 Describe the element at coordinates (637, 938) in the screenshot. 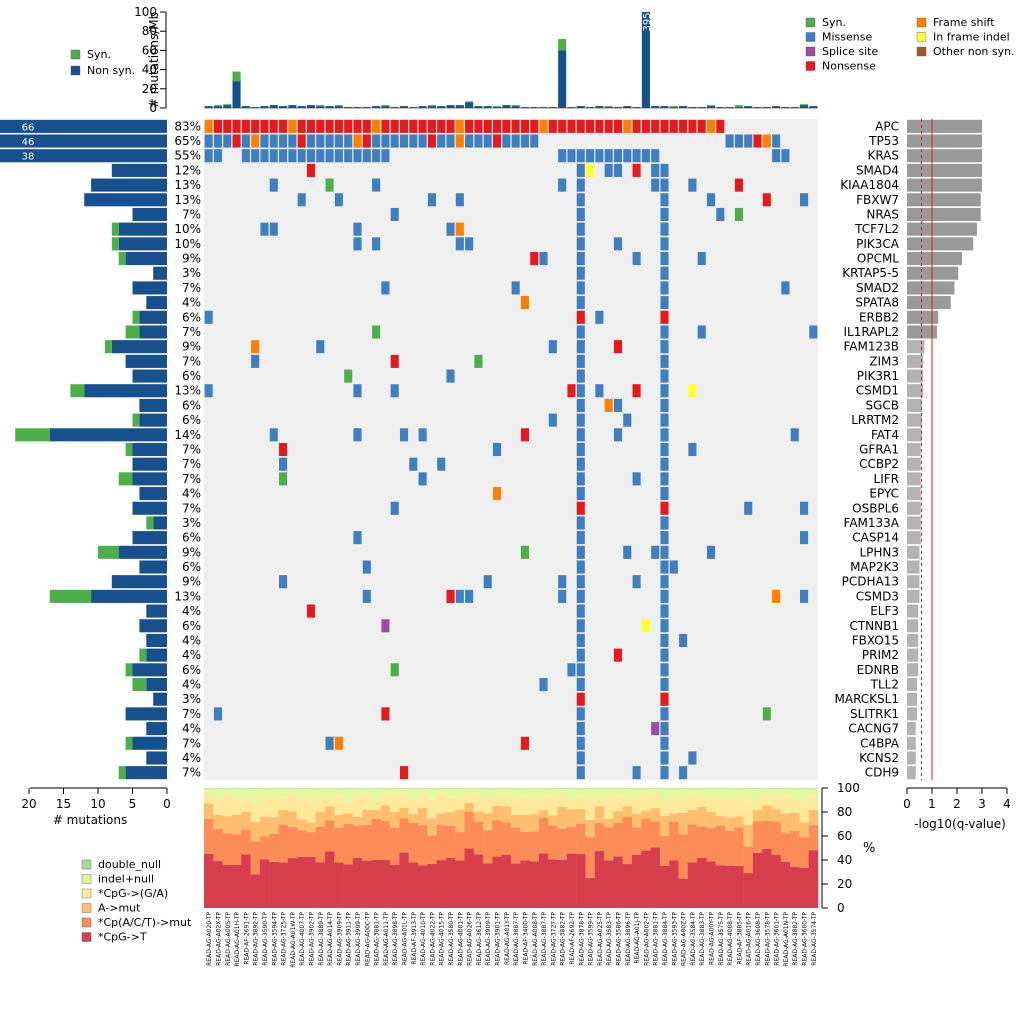

I see `sample-name: READ-AG-A01J-TP` at that location.